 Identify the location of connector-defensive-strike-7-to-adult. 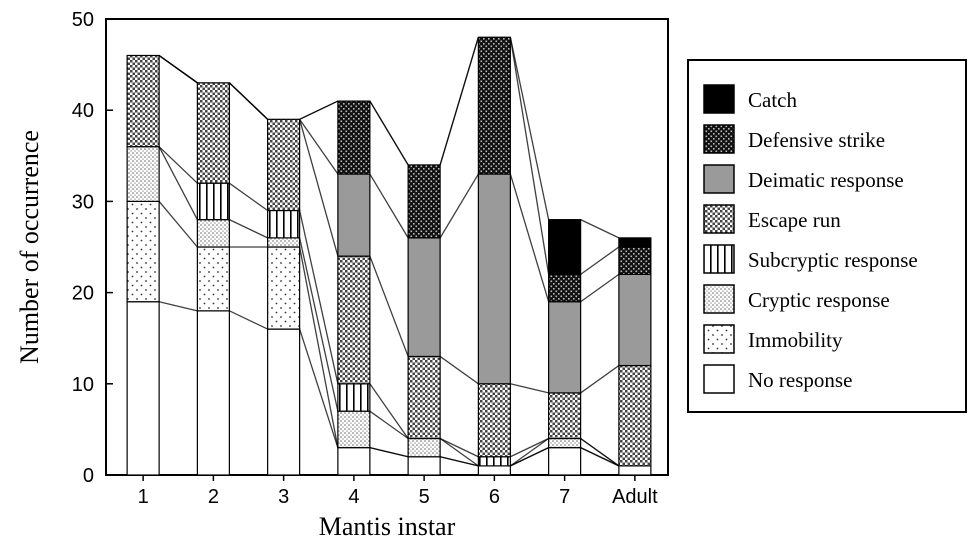
(600, 260).